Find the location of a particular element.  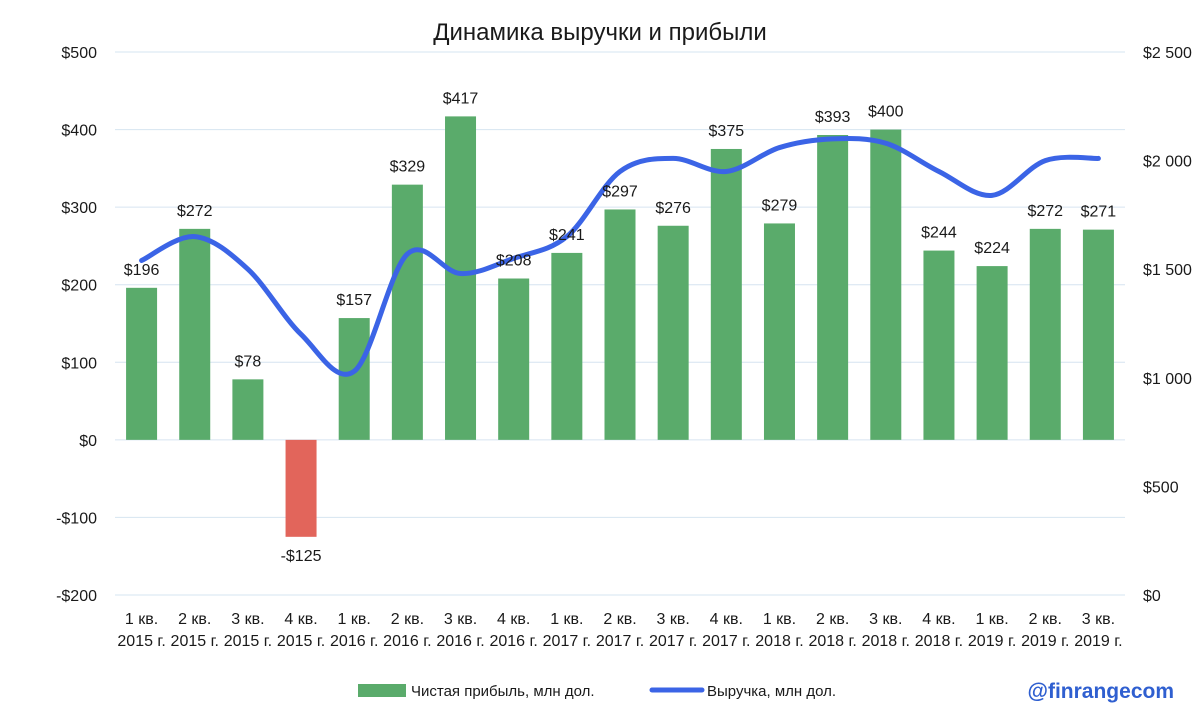

bar-data-label: $196 is located at coordinates (142, 270).